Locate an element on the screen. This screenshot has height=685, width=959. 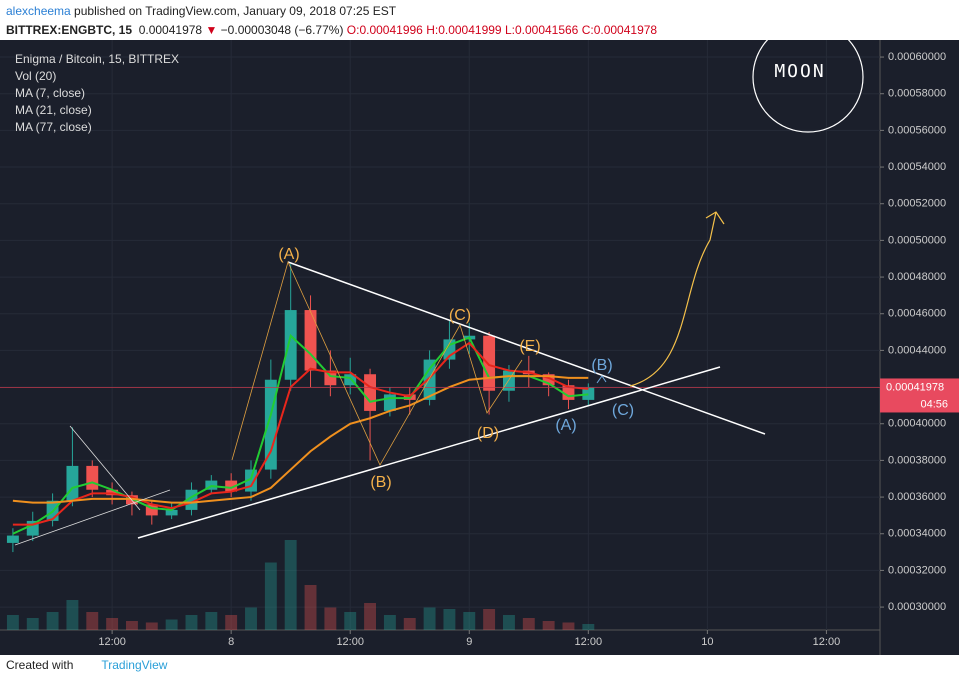
wave-label: (E) is located at coordinates (529, 346).